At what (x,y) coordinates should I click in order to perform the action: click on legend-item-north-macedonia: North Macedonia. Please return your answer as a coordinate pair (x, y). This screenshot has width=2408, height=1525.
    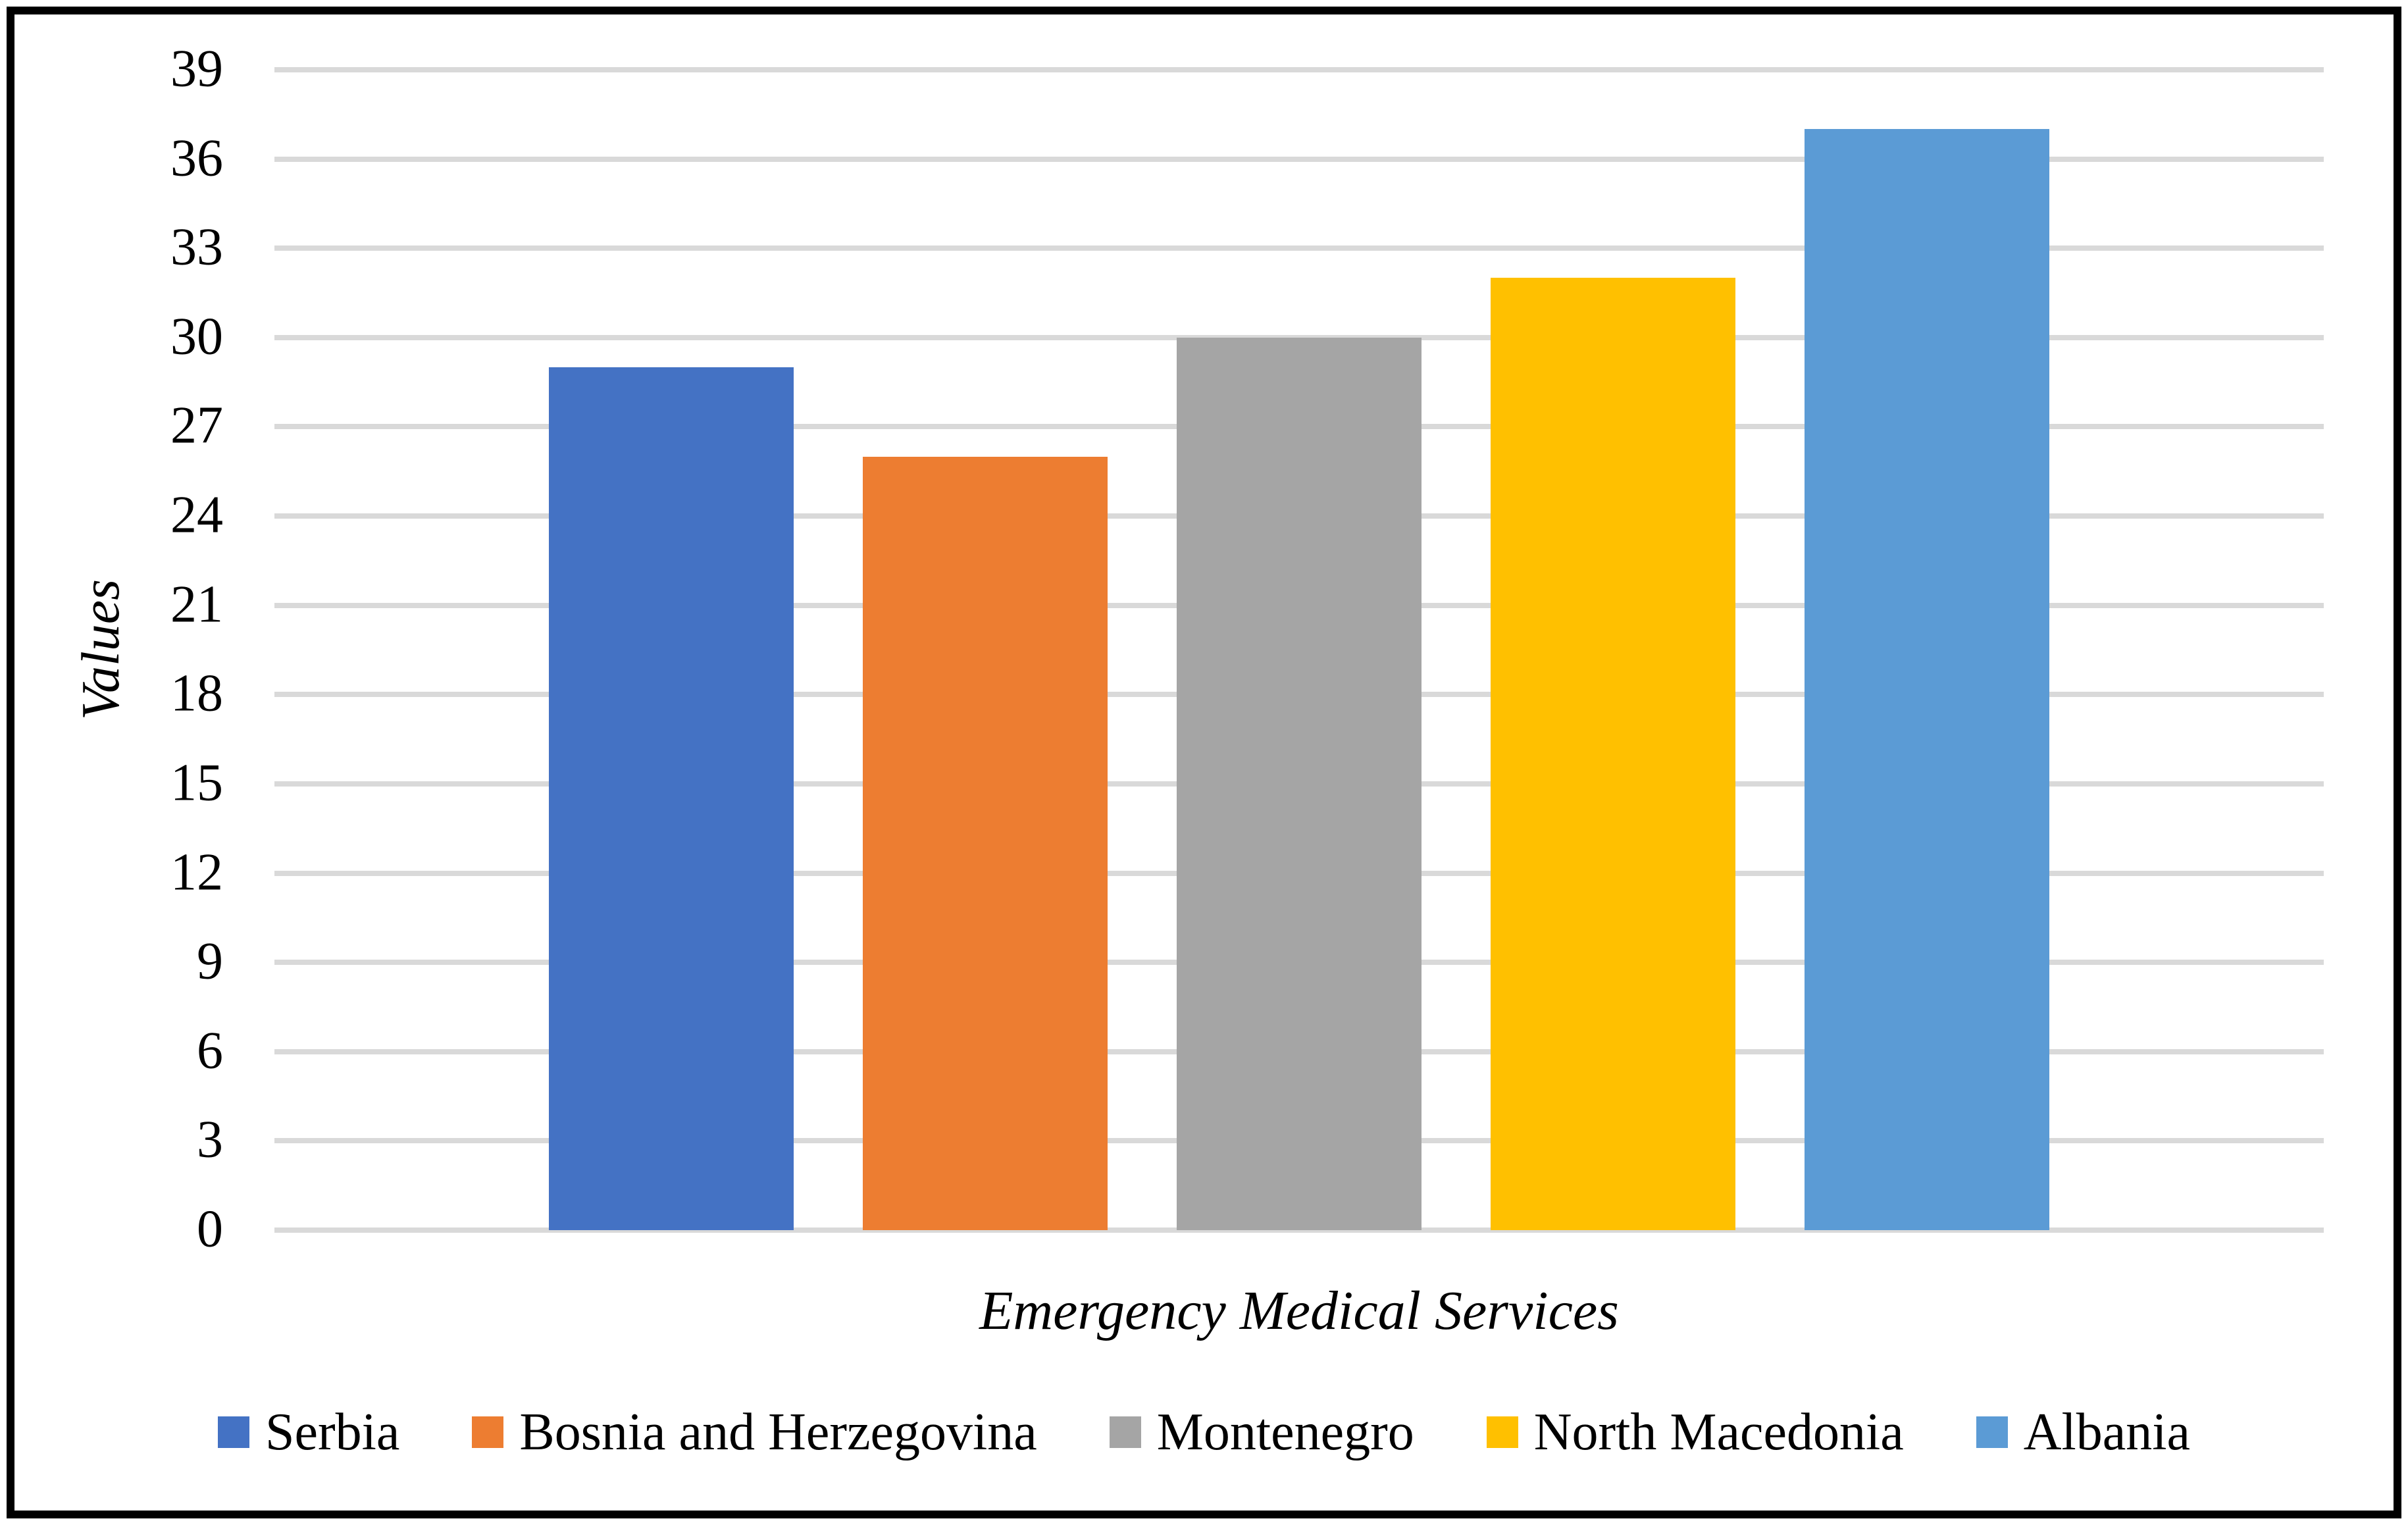
    Looking at the image, I should click on (1695, 1432).